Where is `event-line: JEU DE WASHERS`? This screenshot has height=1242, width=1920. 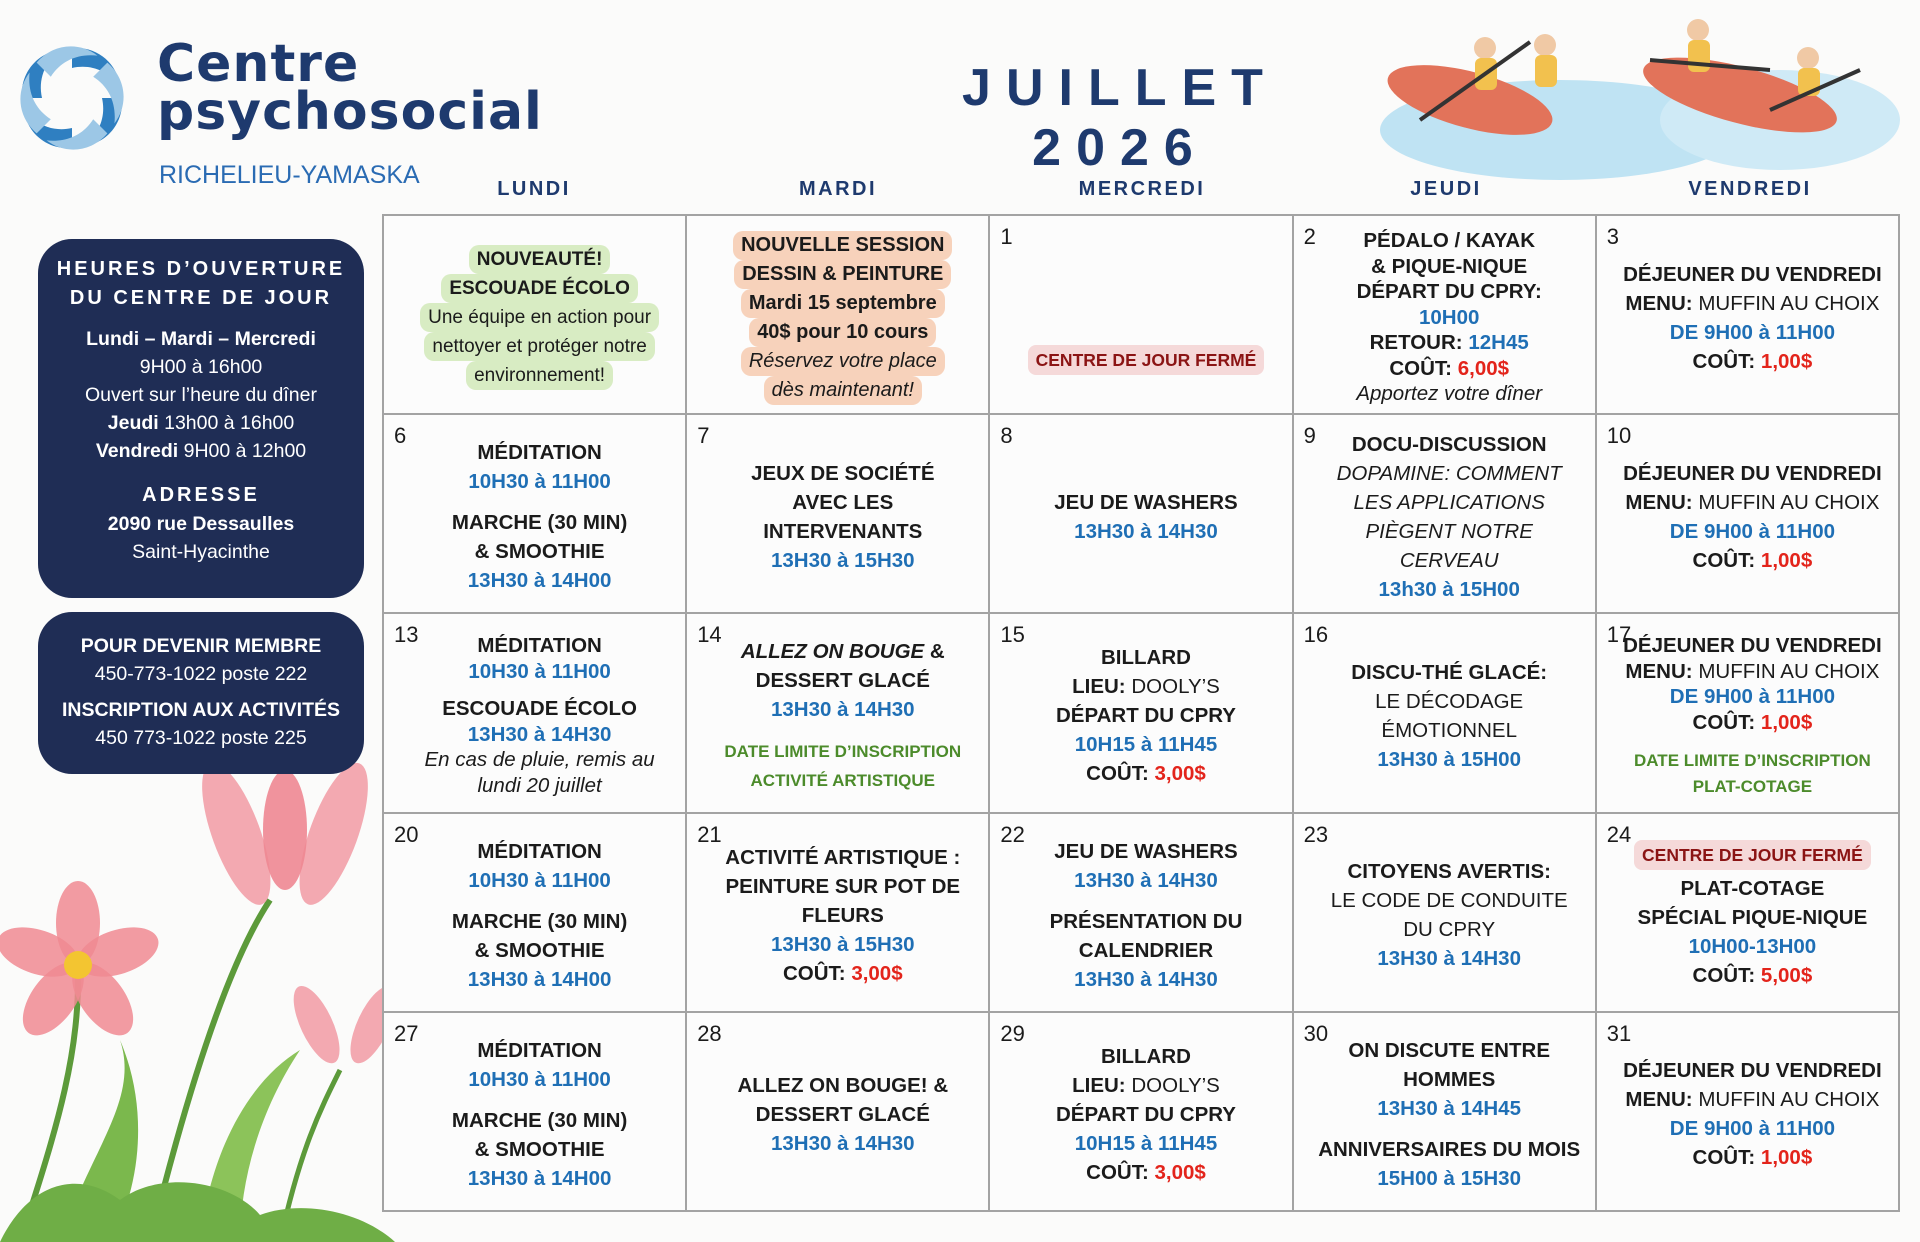
event-line: JEU DE WASHERS is located at coordinates (1145, 502).